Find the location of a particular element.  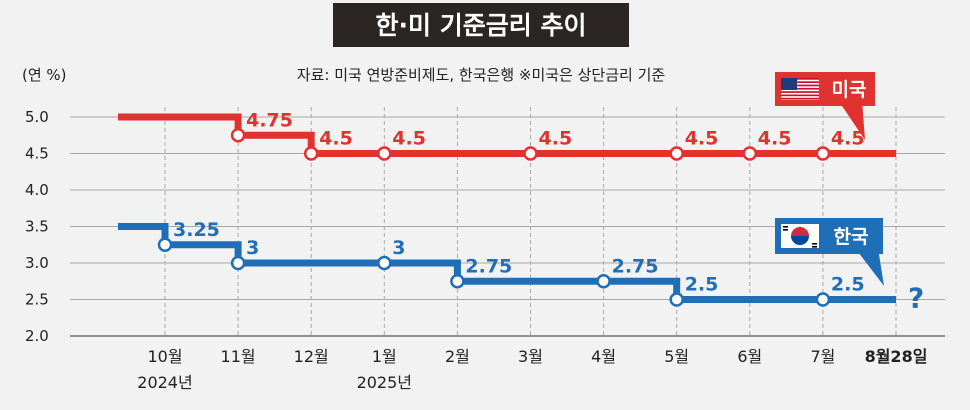

legend-label: 한국 is located at coordinates (851, 237).